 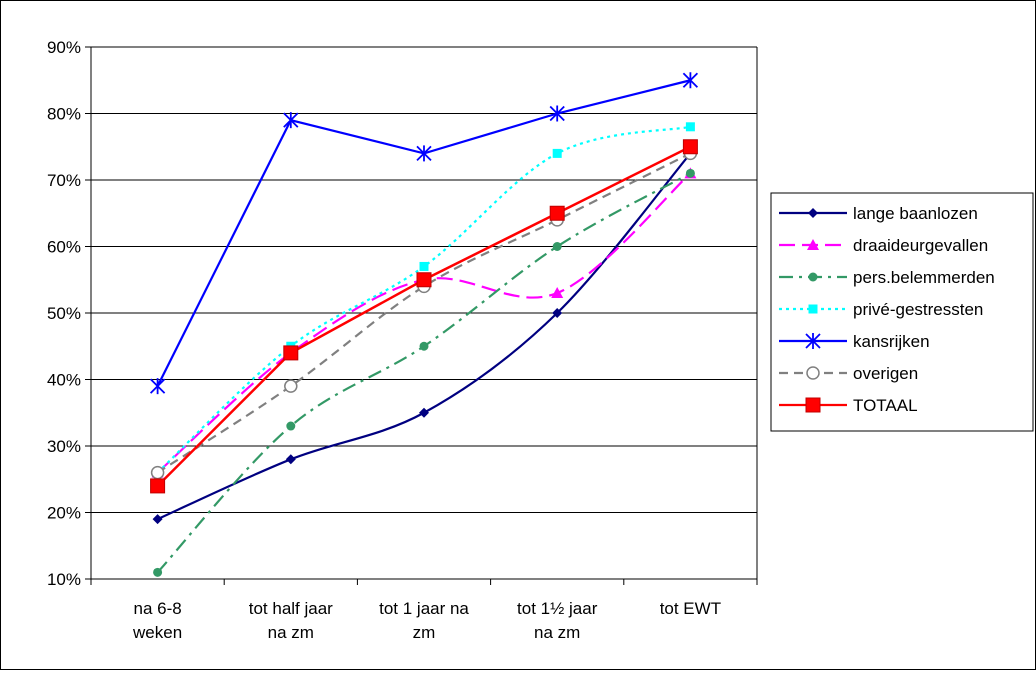 What do you see at coordinates (291, 608) in the screenshot?
I see `x-tick-label-line: tot half jaar` at bounding box center [291, 608].